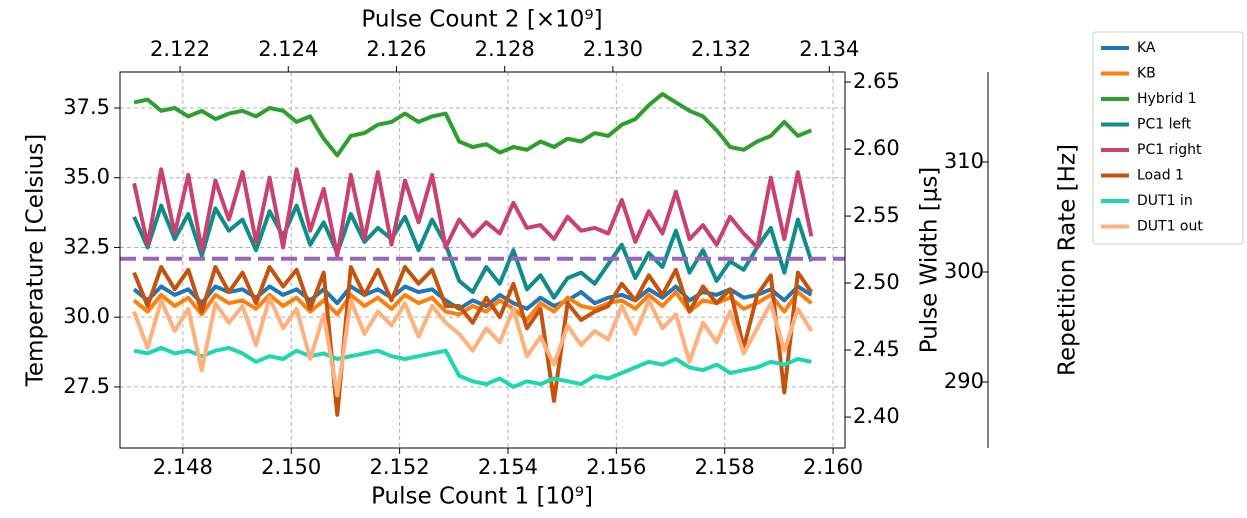 The image size is (1247, 518). I want to click on x-axis-label: Pulse Count 1 [10⁹], so click(482, 497).